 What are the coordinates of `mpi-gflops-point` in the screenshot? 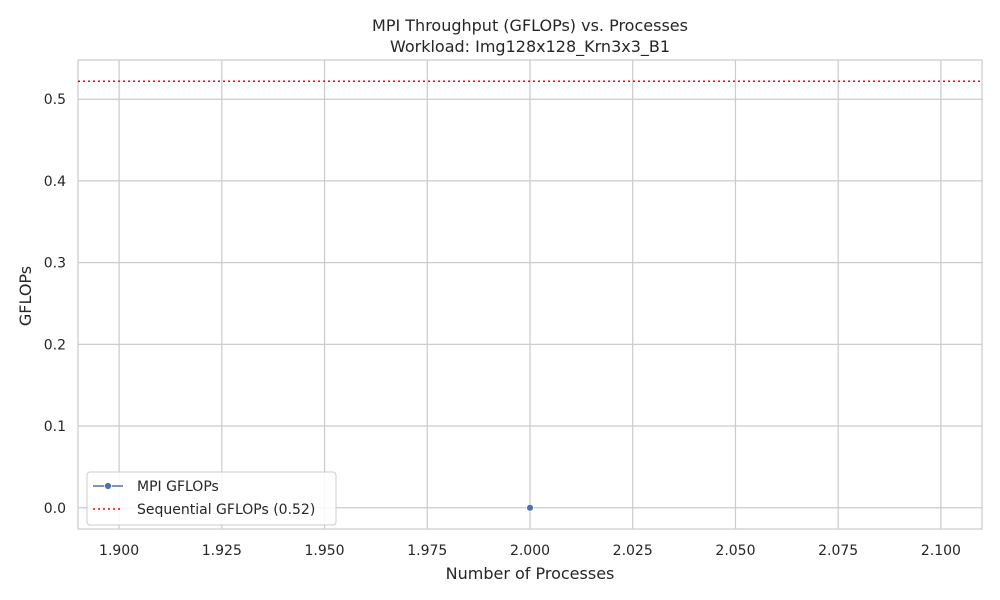 It's located at (530, 507).